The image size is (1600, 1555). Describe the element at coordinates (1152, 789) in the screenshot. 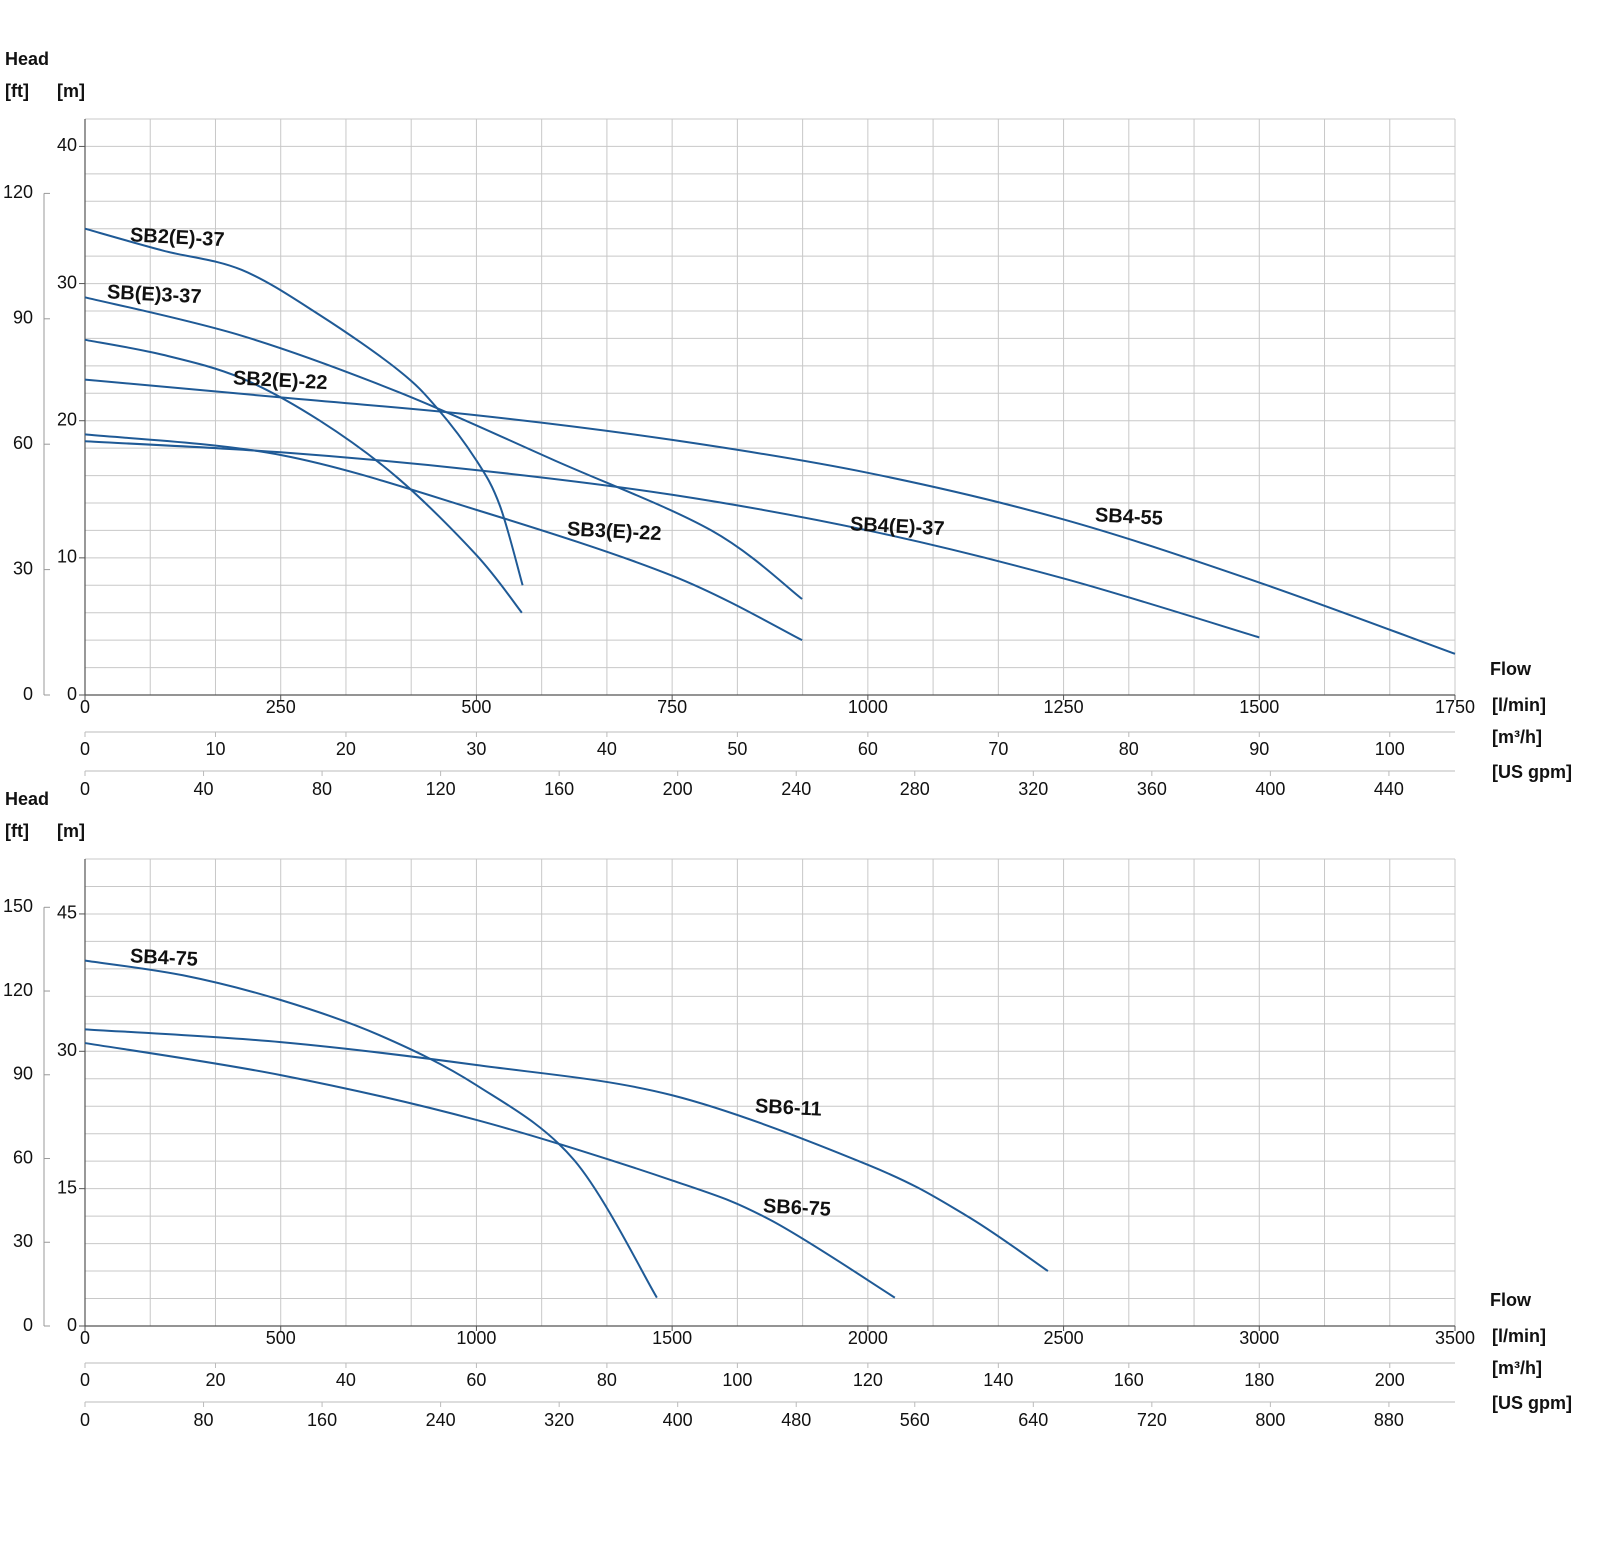

I see `x3-tick-label: 360` at that location.